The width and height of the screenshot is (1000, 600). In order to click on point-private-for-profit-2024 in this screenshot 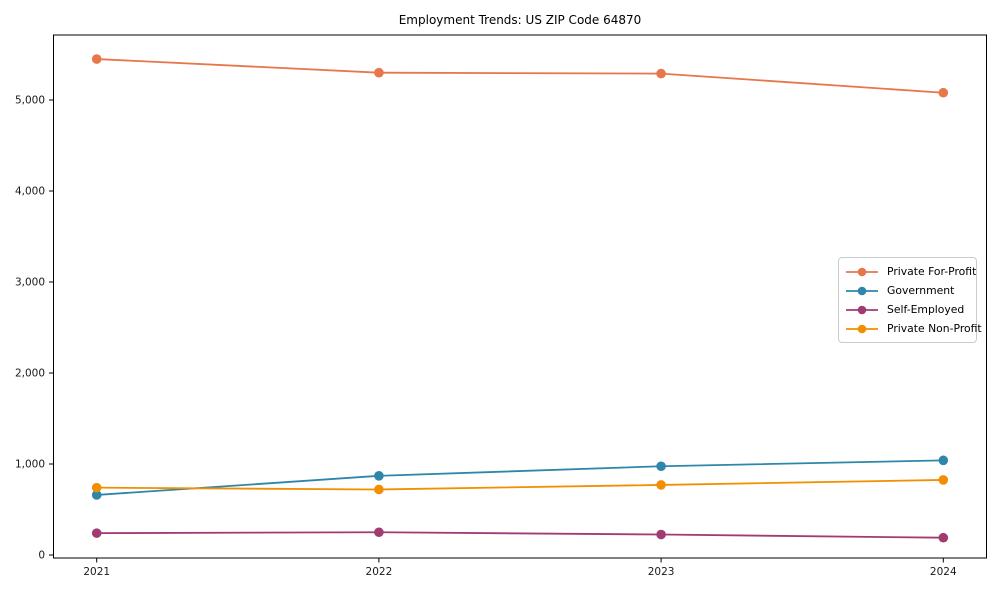, I will do `click(943, 92)`.